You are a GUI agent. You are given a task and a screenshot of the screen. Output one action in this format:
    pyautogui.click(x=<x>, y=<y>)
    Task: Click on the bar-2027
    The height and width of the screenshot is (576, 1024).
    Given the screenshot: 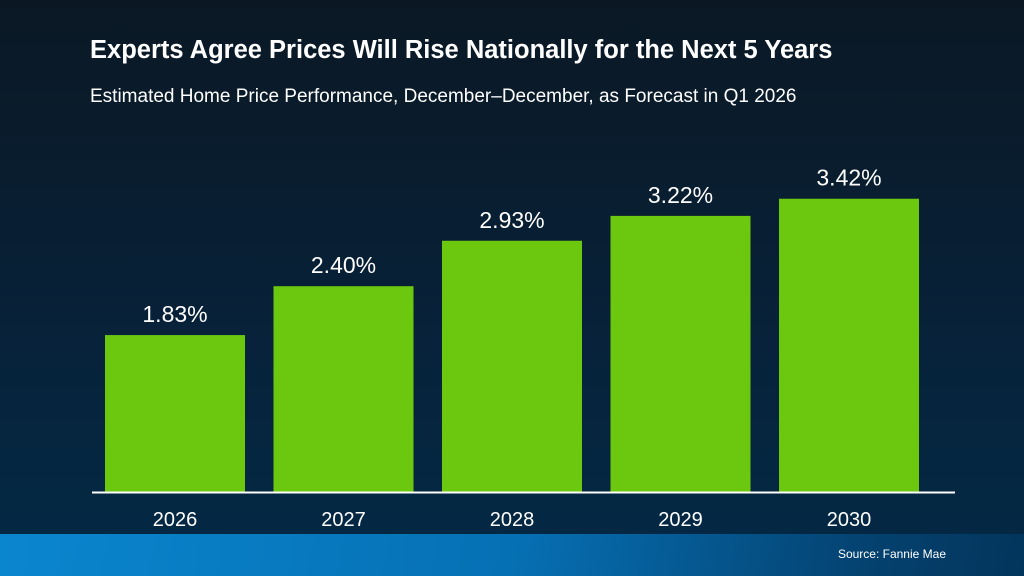 What is the action you would take?
    pyautogui.click(x=343, y=389)
    